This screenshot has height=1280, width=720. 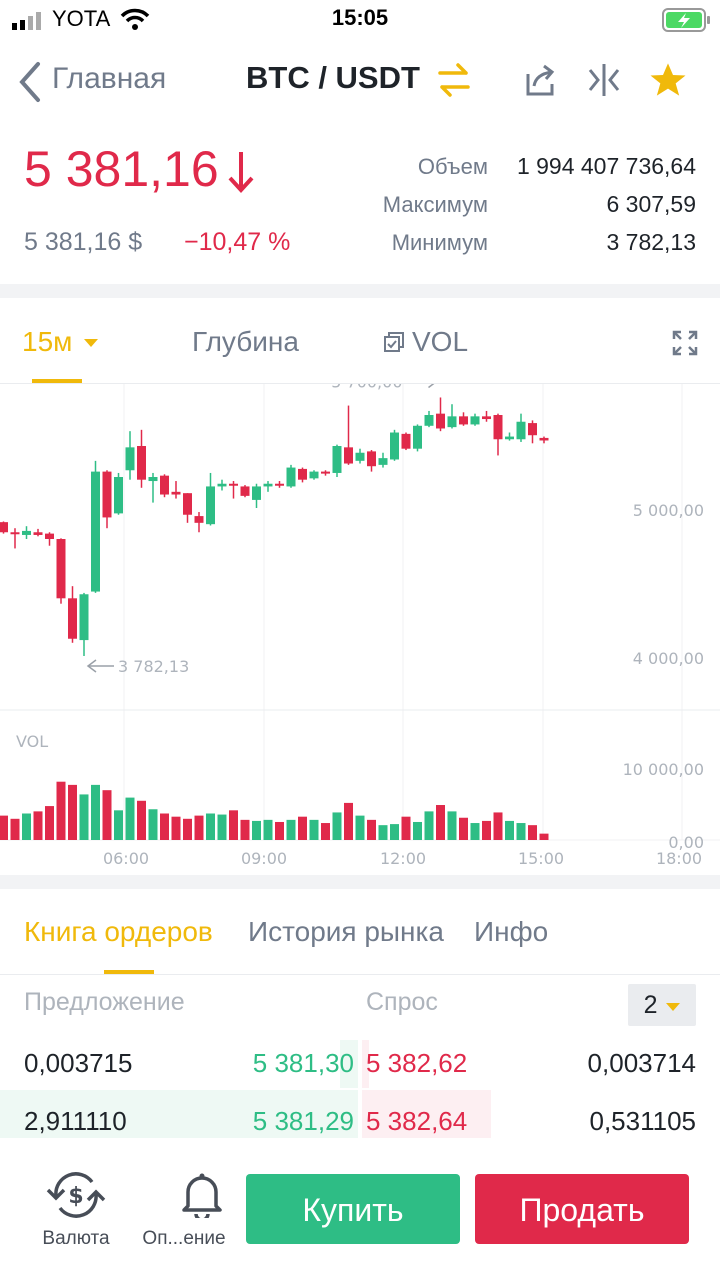 What do you see at coordinates (668, 510) in the screenshot?
I see `price-axis-label: 5 000,00` at bounding box center [668, 510].